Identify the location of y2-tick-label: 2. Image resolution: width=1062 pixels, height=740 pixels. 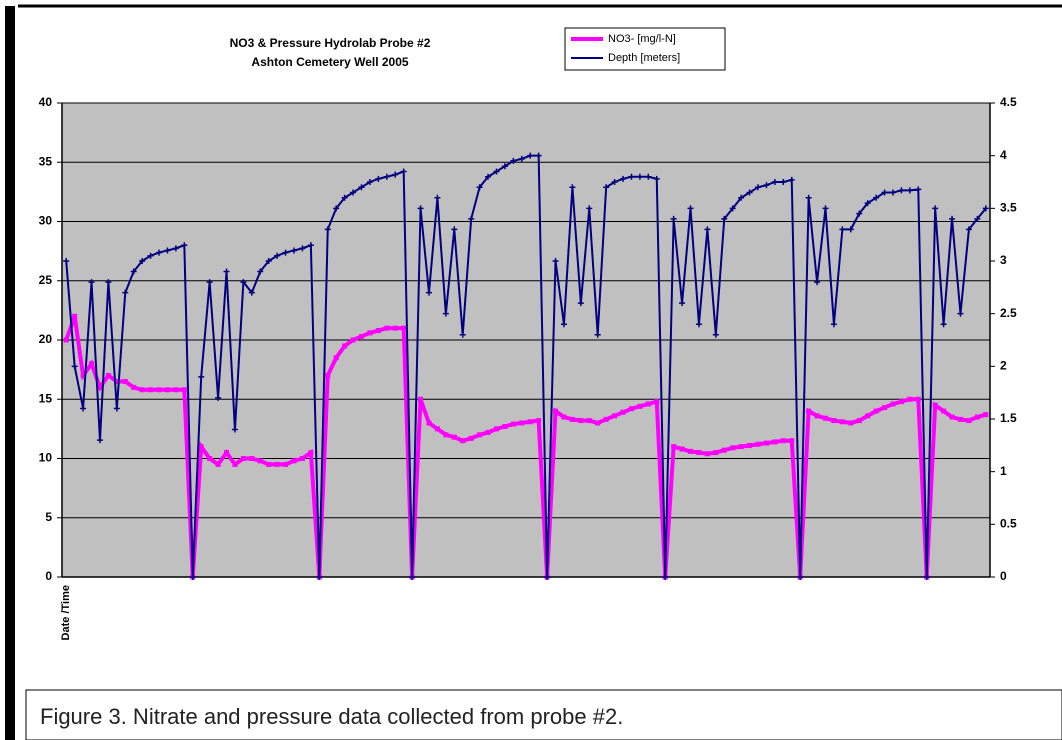
(1003, 366).